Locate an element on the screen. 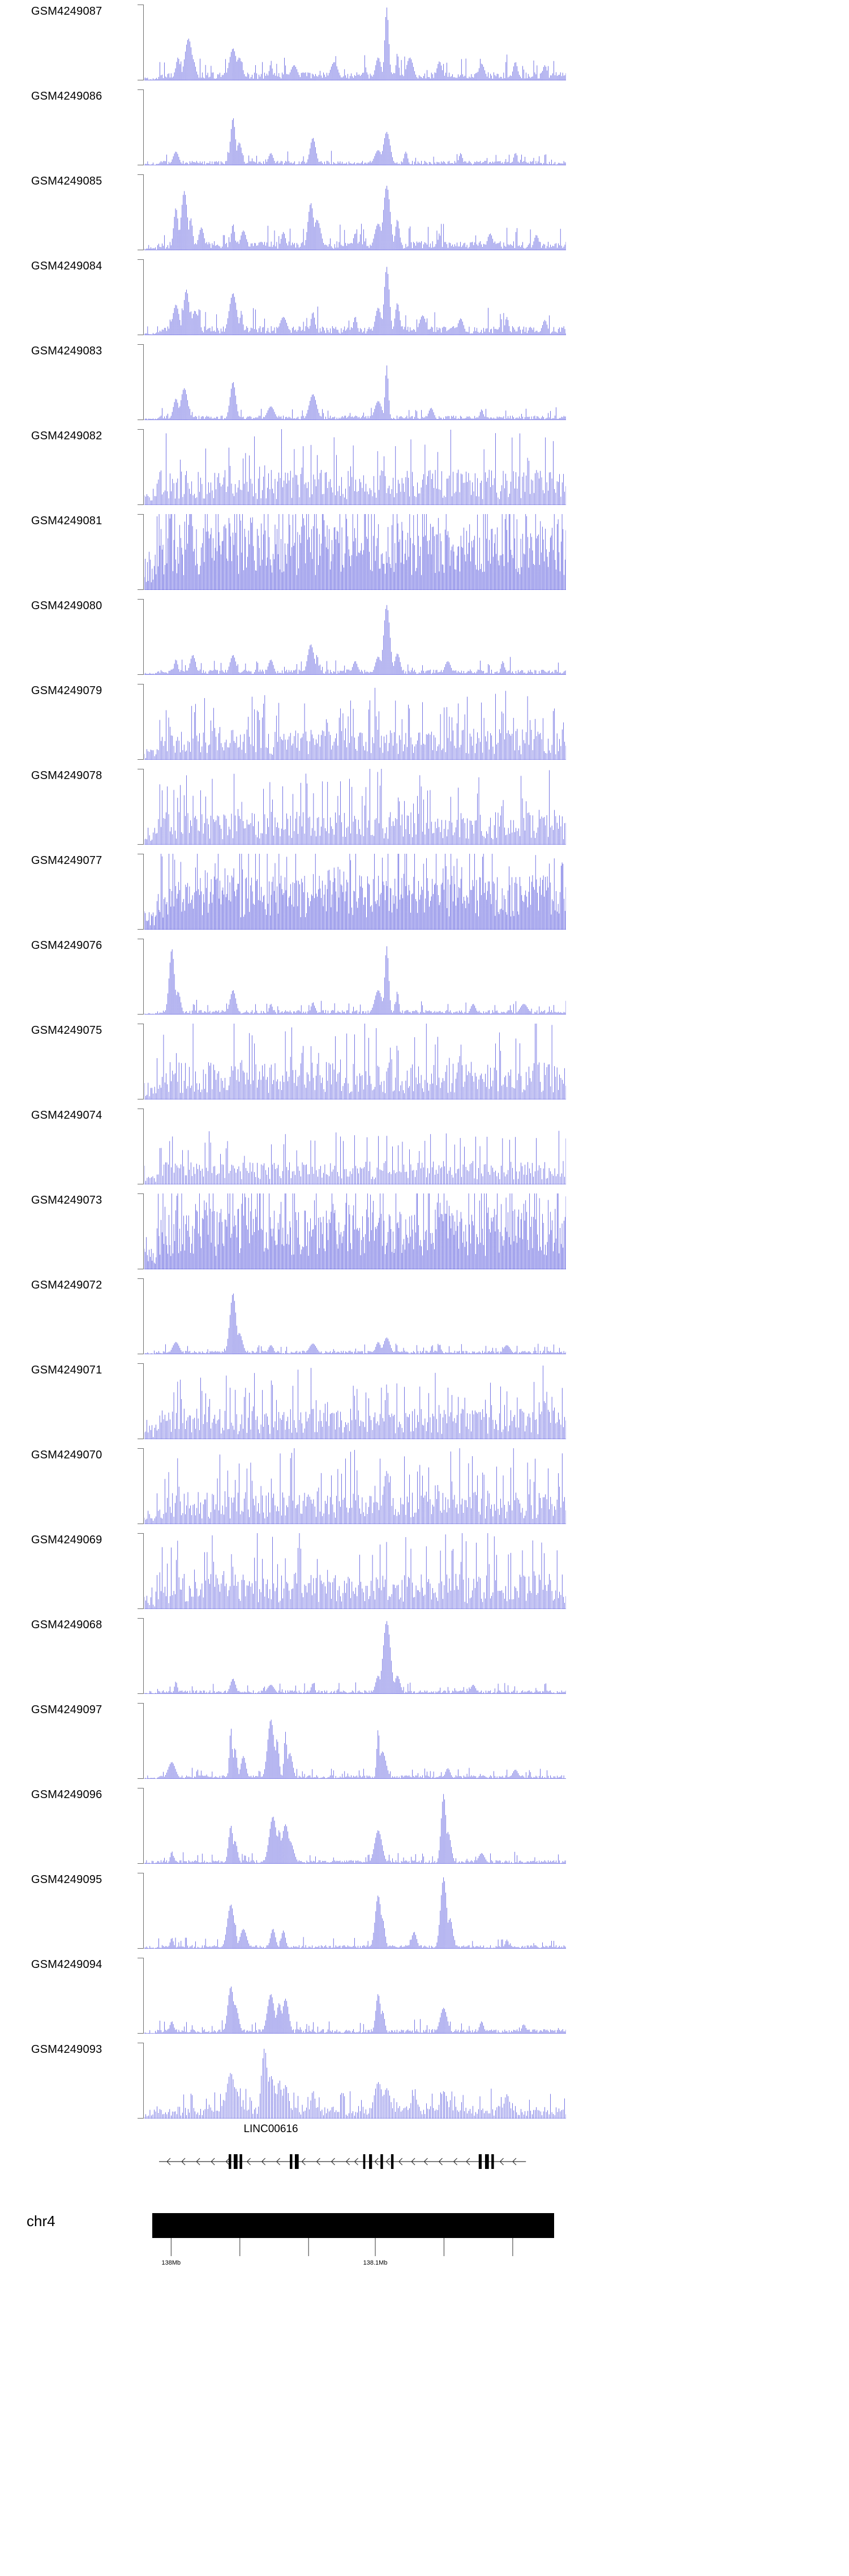 This screenshot has width=849, height=2576. signal-track: GSM4249081 40 is located at coordinates (424, 552).